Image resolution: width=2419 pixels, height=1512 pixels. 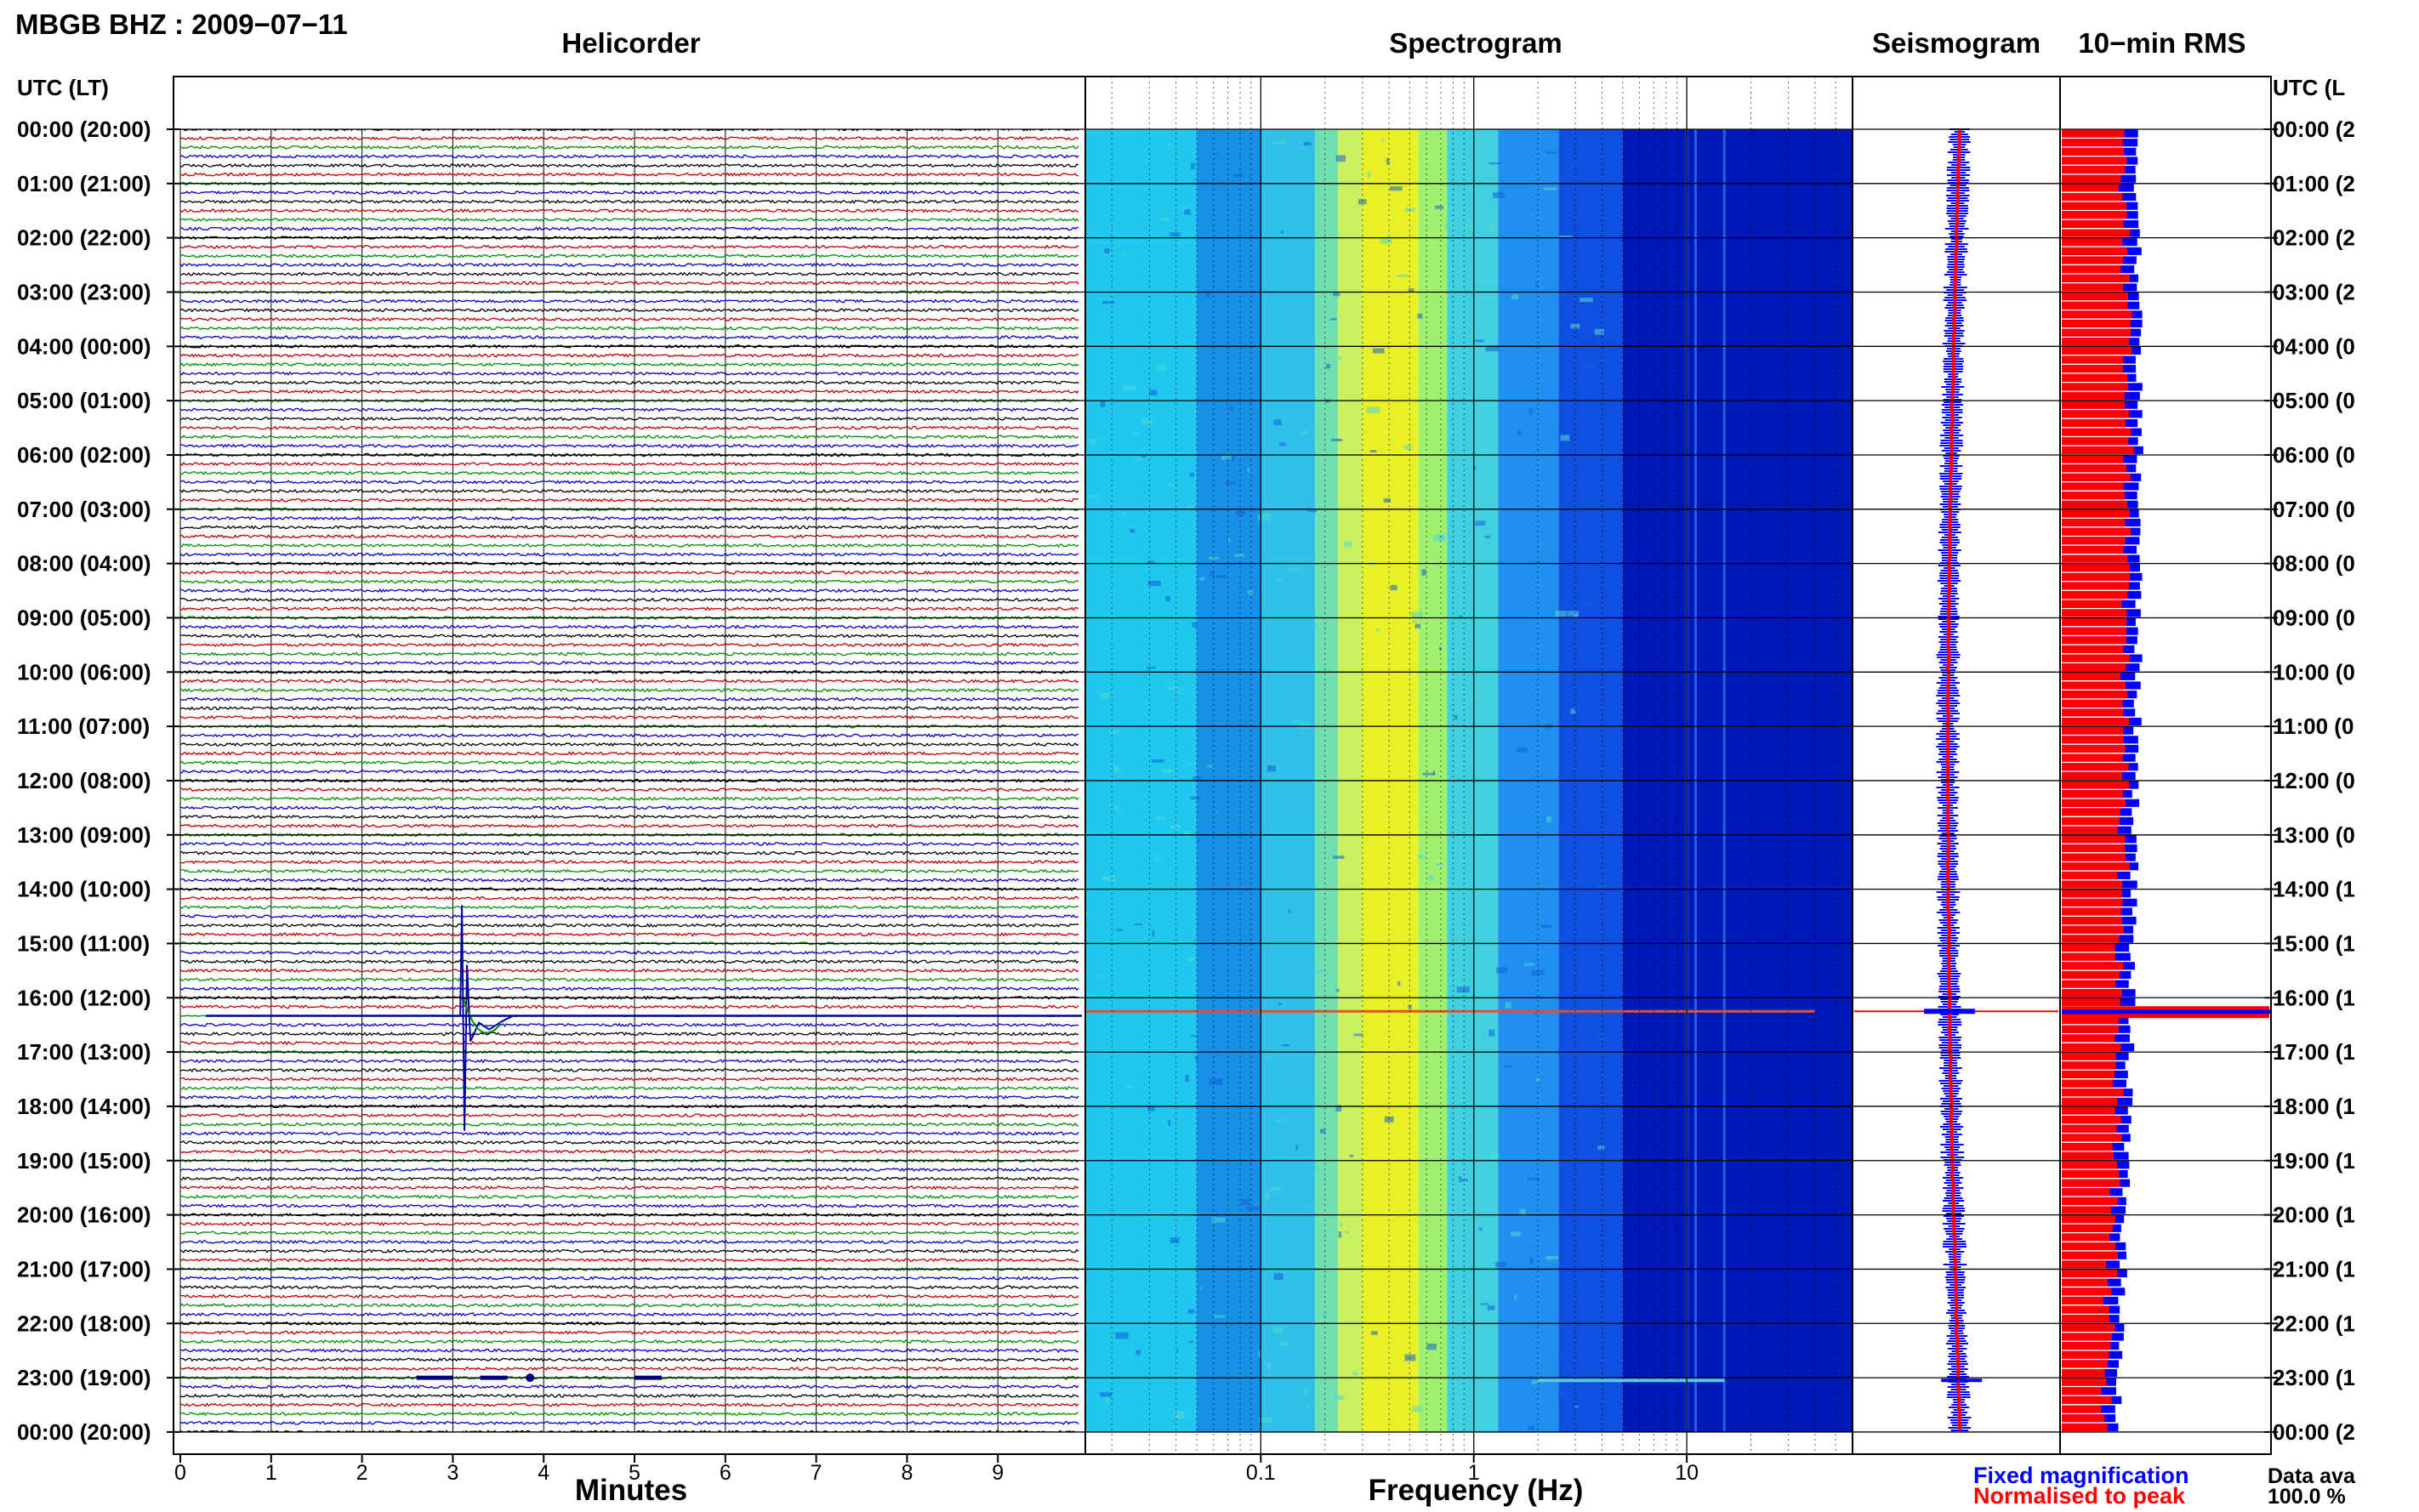 I want to click on right-time-label: 02:00 (2, so click(x=2314, y=238).